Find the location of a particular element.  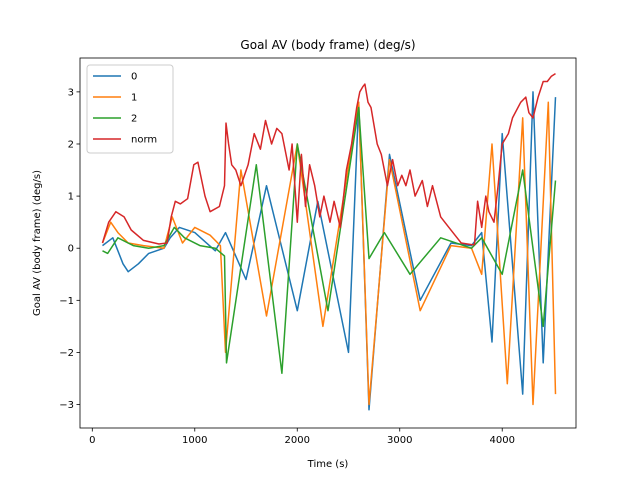

legend-label-2: 2 is located at coordinates (134, 119).